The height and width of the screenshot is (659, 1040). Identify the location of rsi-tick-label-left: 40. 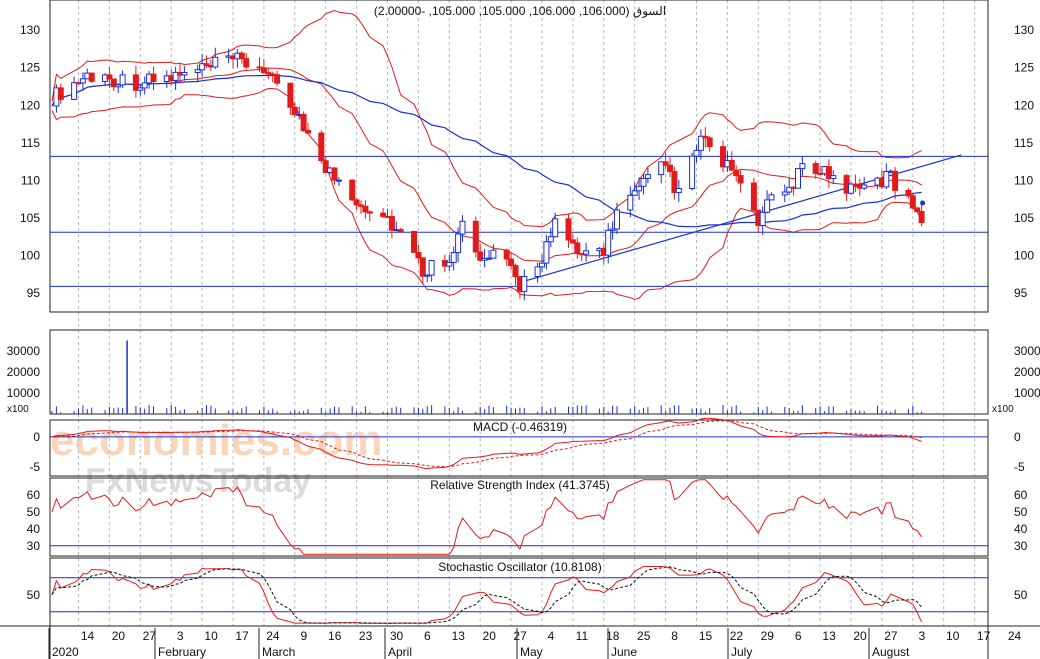
(34, 529).